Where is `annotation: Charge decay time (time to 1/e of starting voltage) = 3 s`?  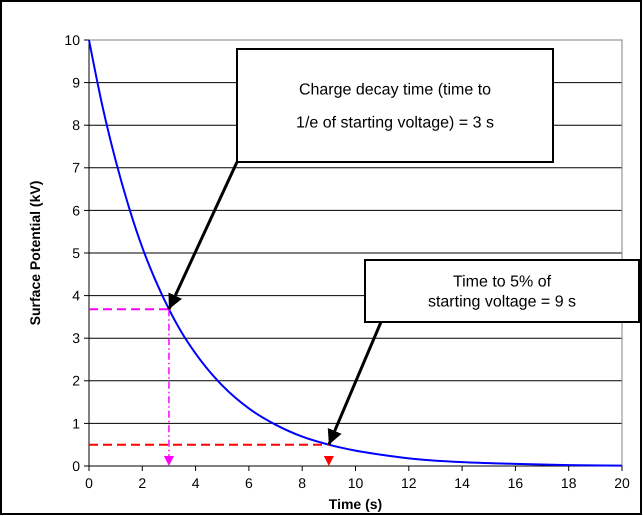 annotation: Charge decay time (time to 1/e of starting voltage) = 3 s is located at coordinates (395, 107).